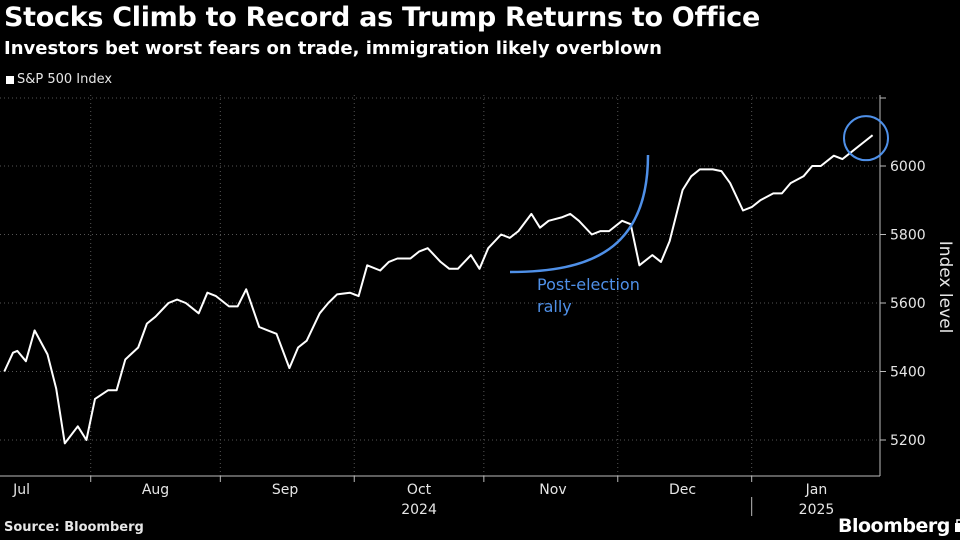  I want to click on brand-mark-icon, so click(957, 525).